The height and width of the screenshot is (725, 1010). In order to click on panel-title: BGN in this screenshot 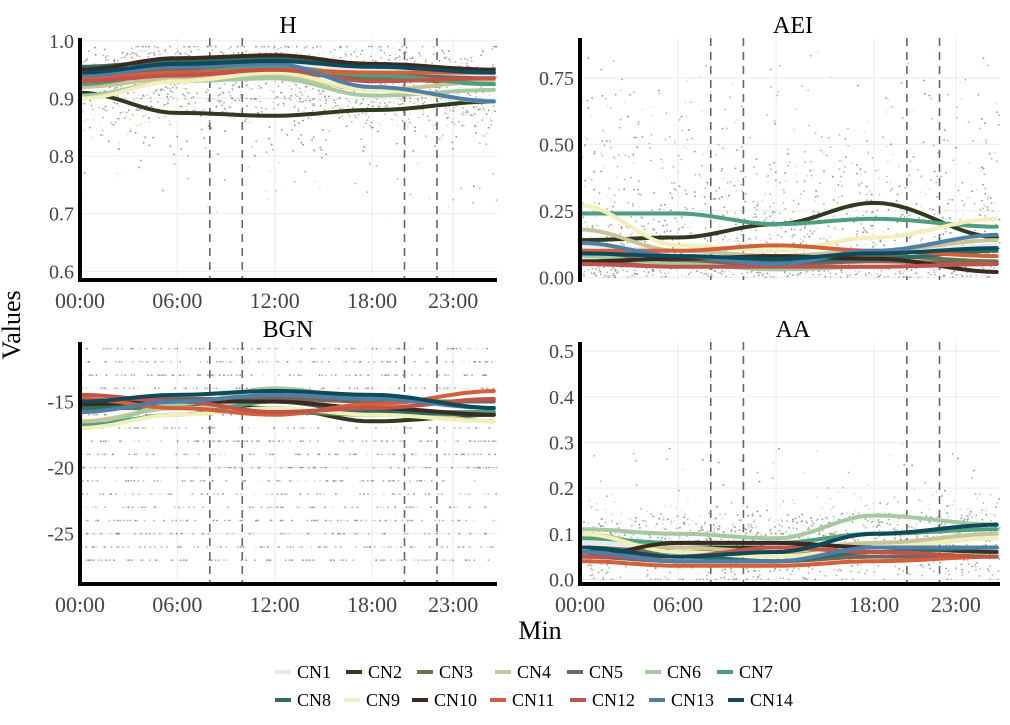, I will do `click(288, 330)`.